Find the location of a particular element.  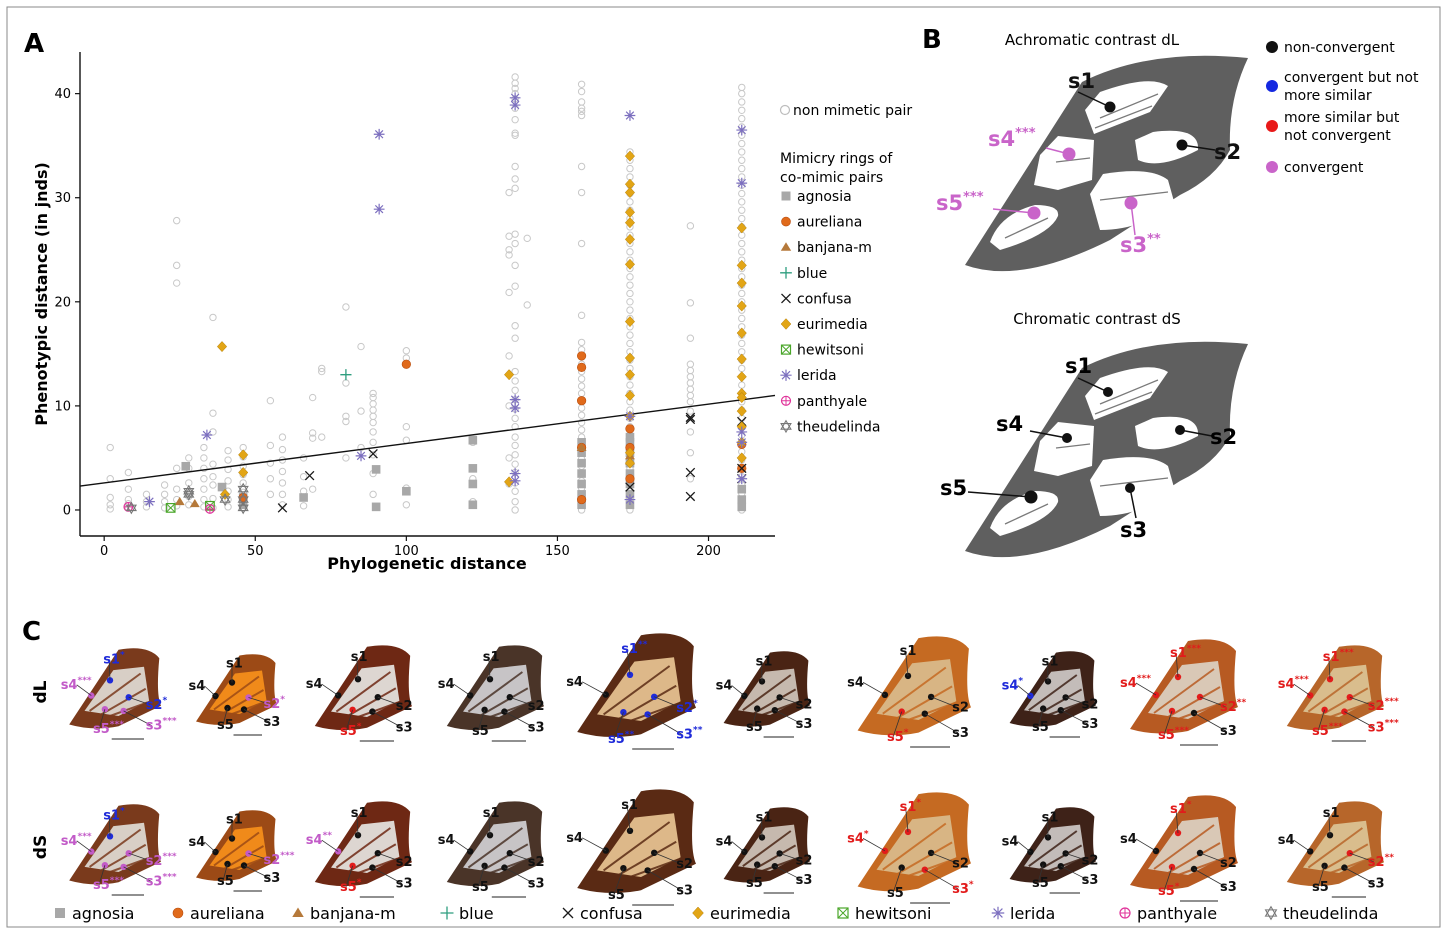

wing-label-s5: s5*** is located at coordinates (108, 884).